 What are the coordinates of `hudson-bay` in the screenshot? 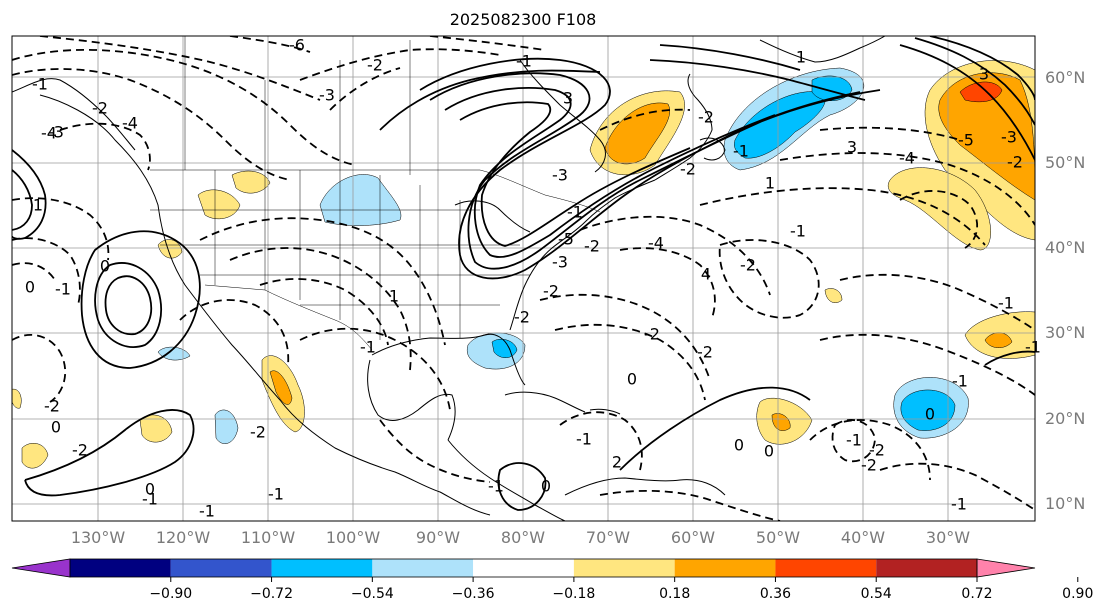 It's located at (562, 116).